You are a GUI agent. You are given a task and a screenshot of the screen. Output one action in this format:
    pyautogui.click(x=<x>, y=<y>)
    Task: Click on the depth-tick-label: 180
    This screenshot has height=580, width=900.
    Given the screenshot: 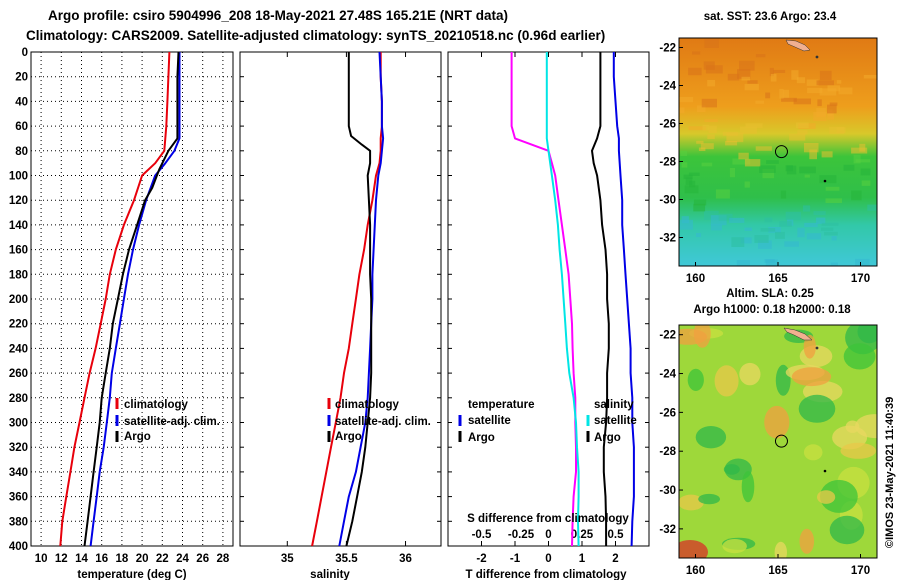 What is the action you would take?
    pyautogui.click(x=18, y=275)
    